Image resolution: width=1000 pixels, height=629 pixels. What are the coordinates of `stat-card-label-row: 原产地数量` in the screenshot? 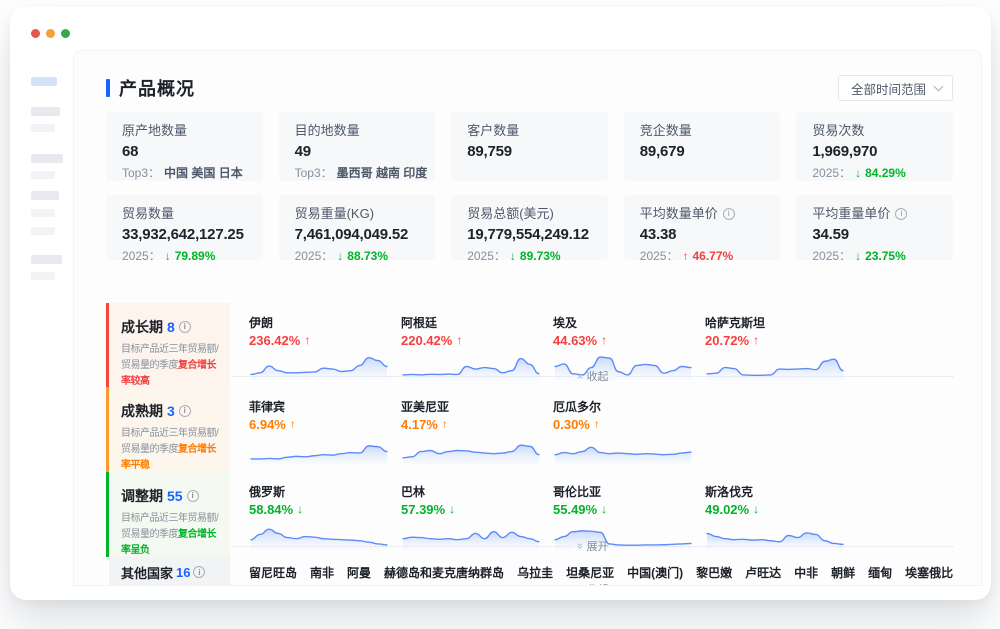 It's located at (184, 130).